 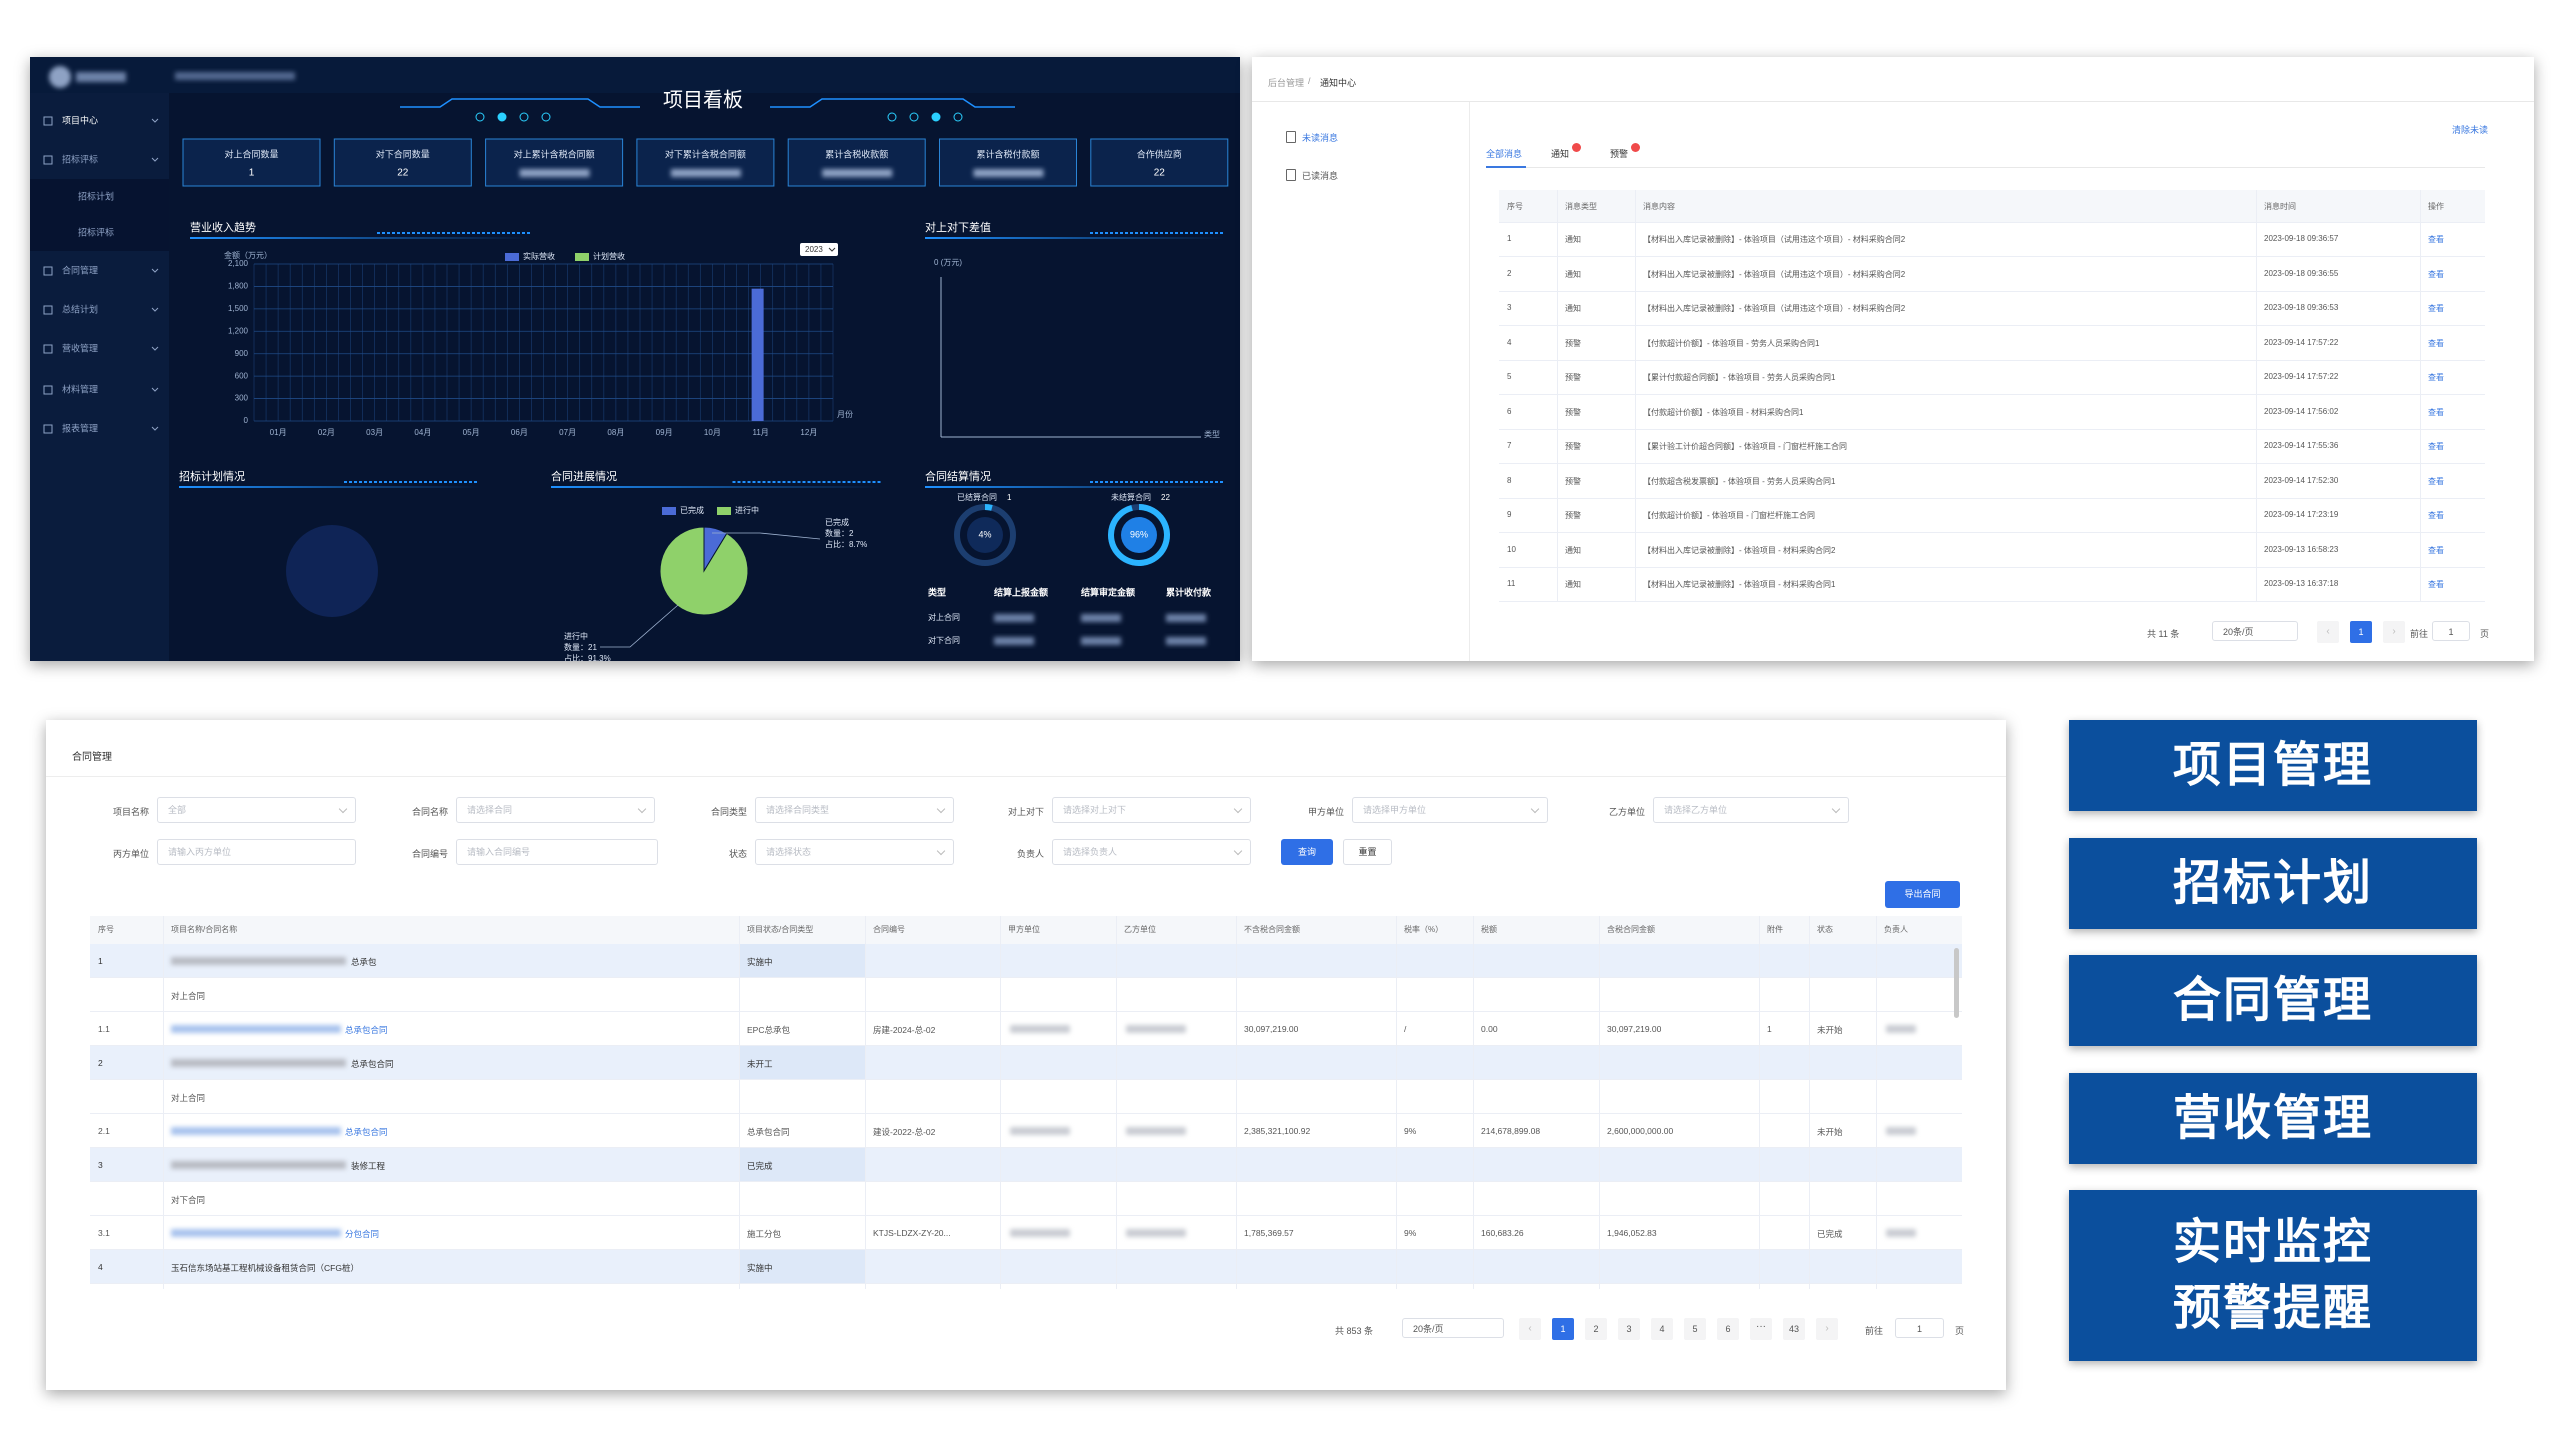 I want to click on settlement-row-label: 对上合同, so click(x=944, y=617).